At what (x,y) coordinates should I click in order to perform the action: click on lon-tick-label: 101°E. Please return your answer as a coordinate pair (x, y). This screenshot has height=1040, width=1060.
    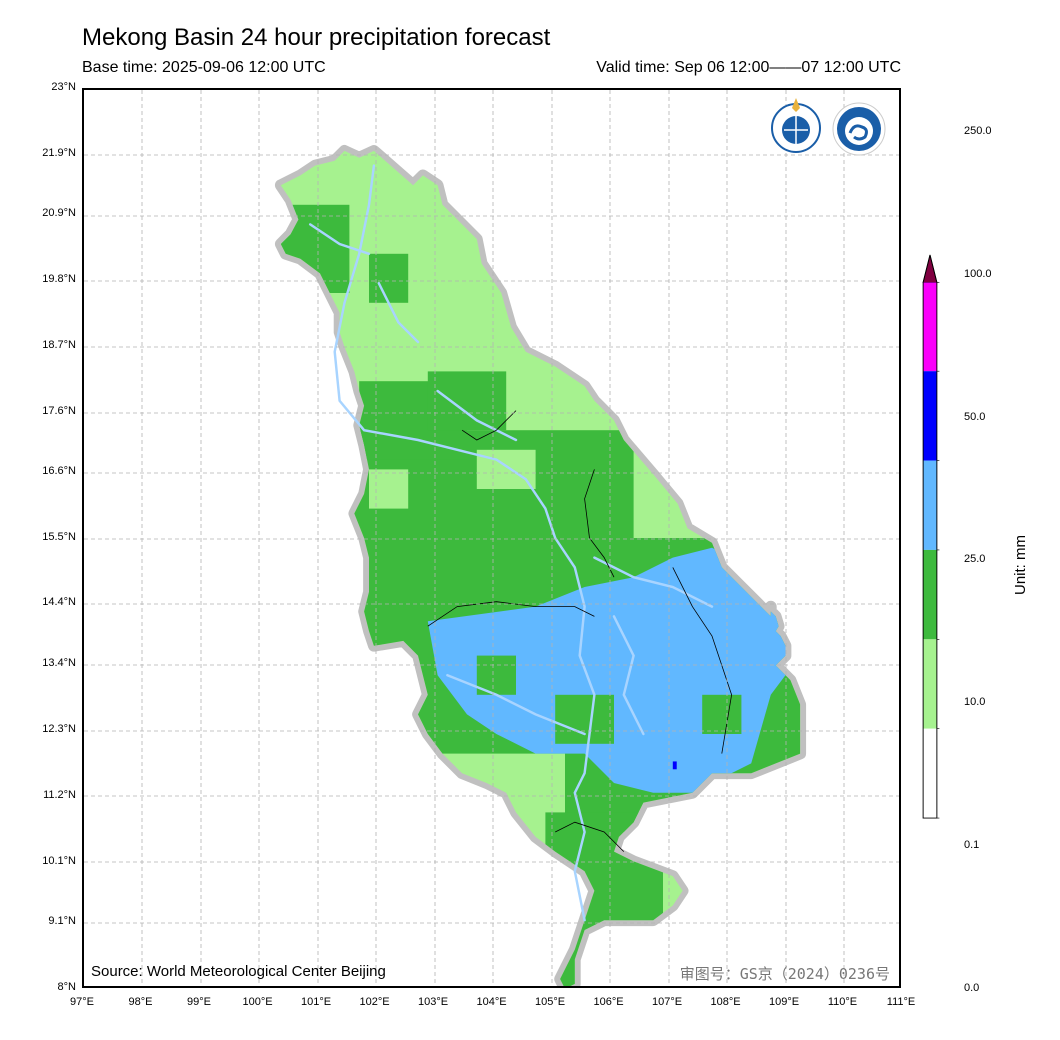
    Looking at the image, I should click on (316, 1002).